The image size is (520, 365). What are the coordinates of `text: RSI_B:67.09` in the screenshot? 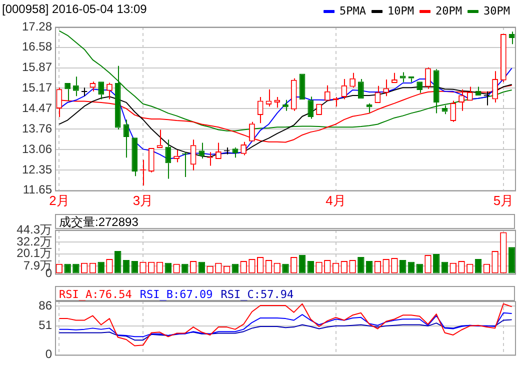 It's located at (176, 294).